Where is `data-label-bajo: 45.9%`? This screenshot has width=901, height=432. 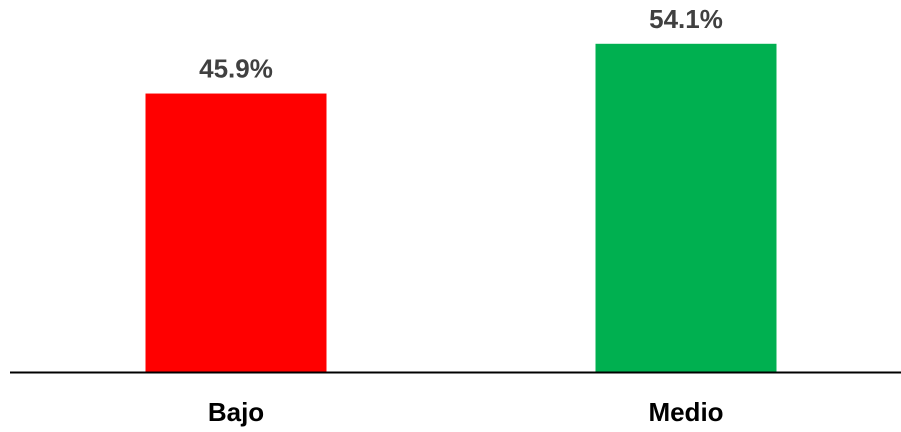 data-label-bajo: 45.9% is located at coordinates (236, 69).